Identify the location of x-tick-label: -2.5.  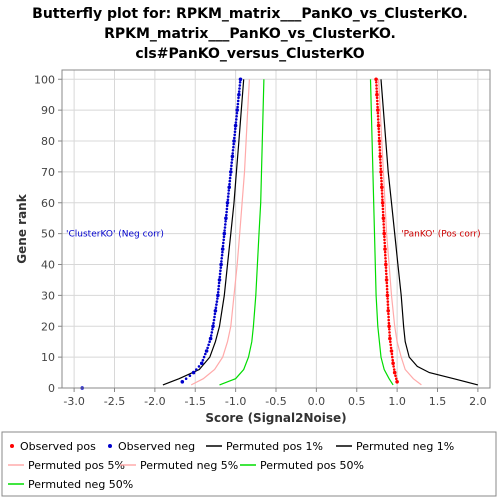
(114, 401).